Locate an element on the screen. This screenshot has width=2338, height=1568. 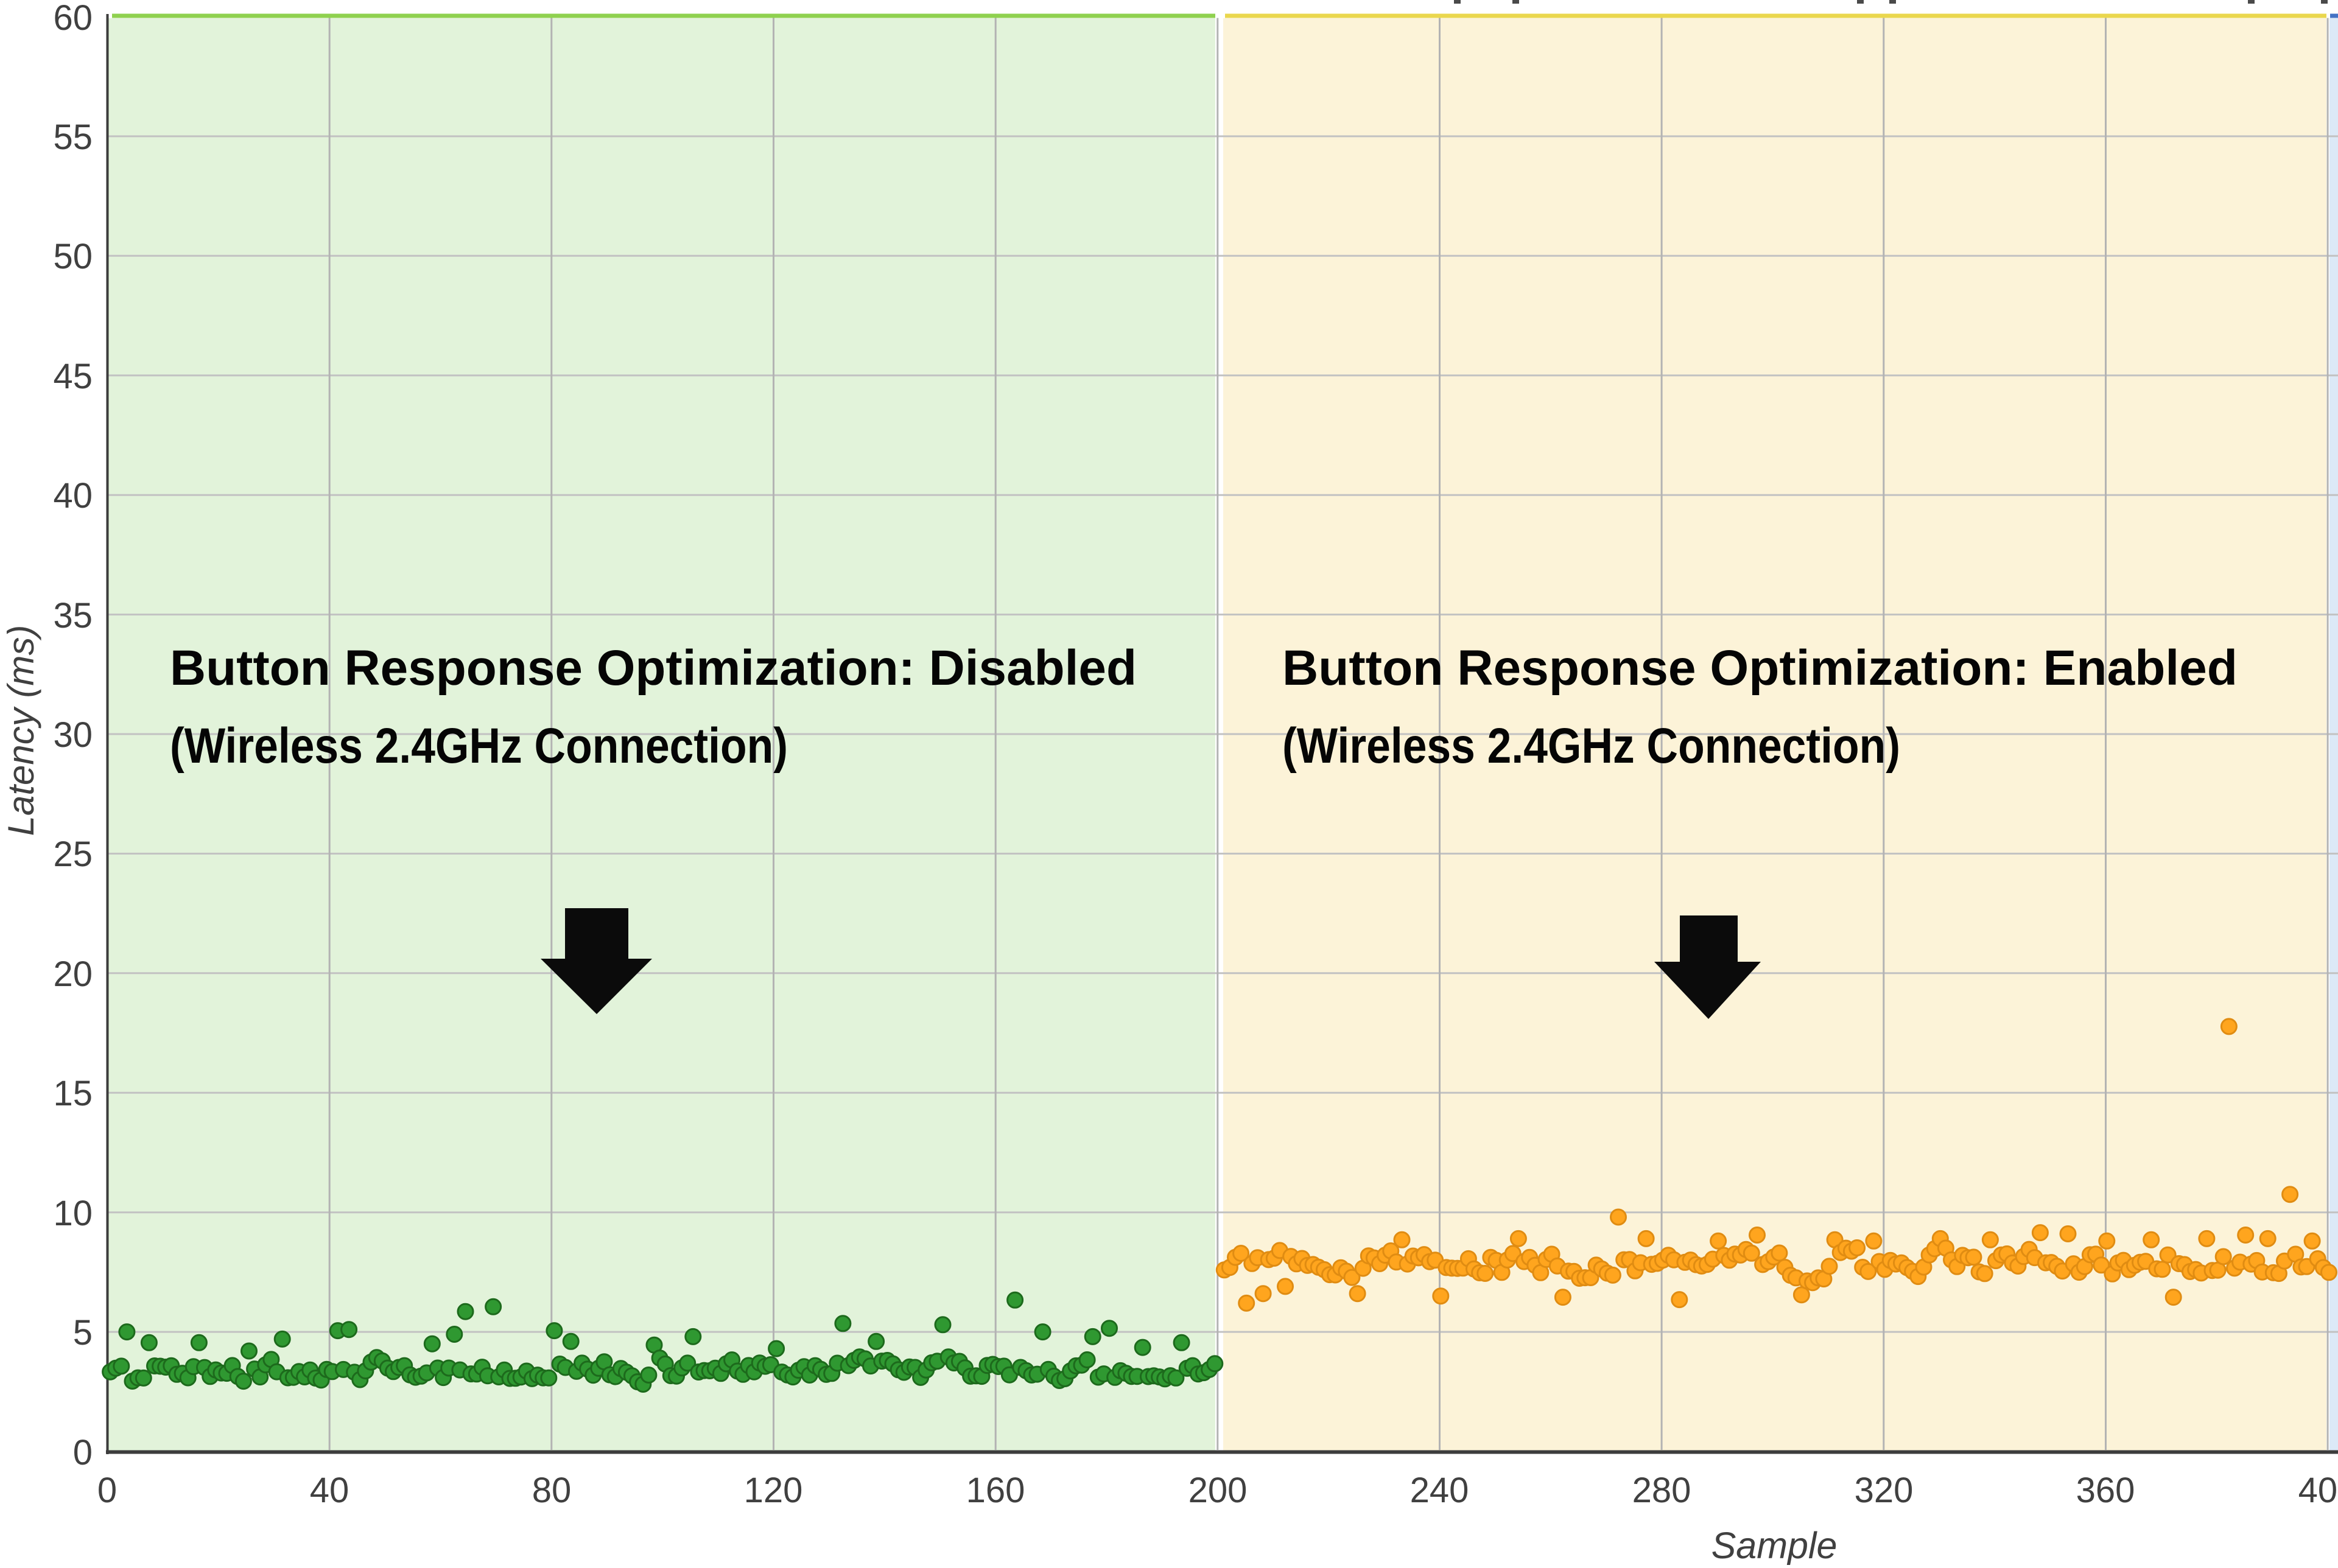
svg-text: 60 is located at coordinates (73, 19).